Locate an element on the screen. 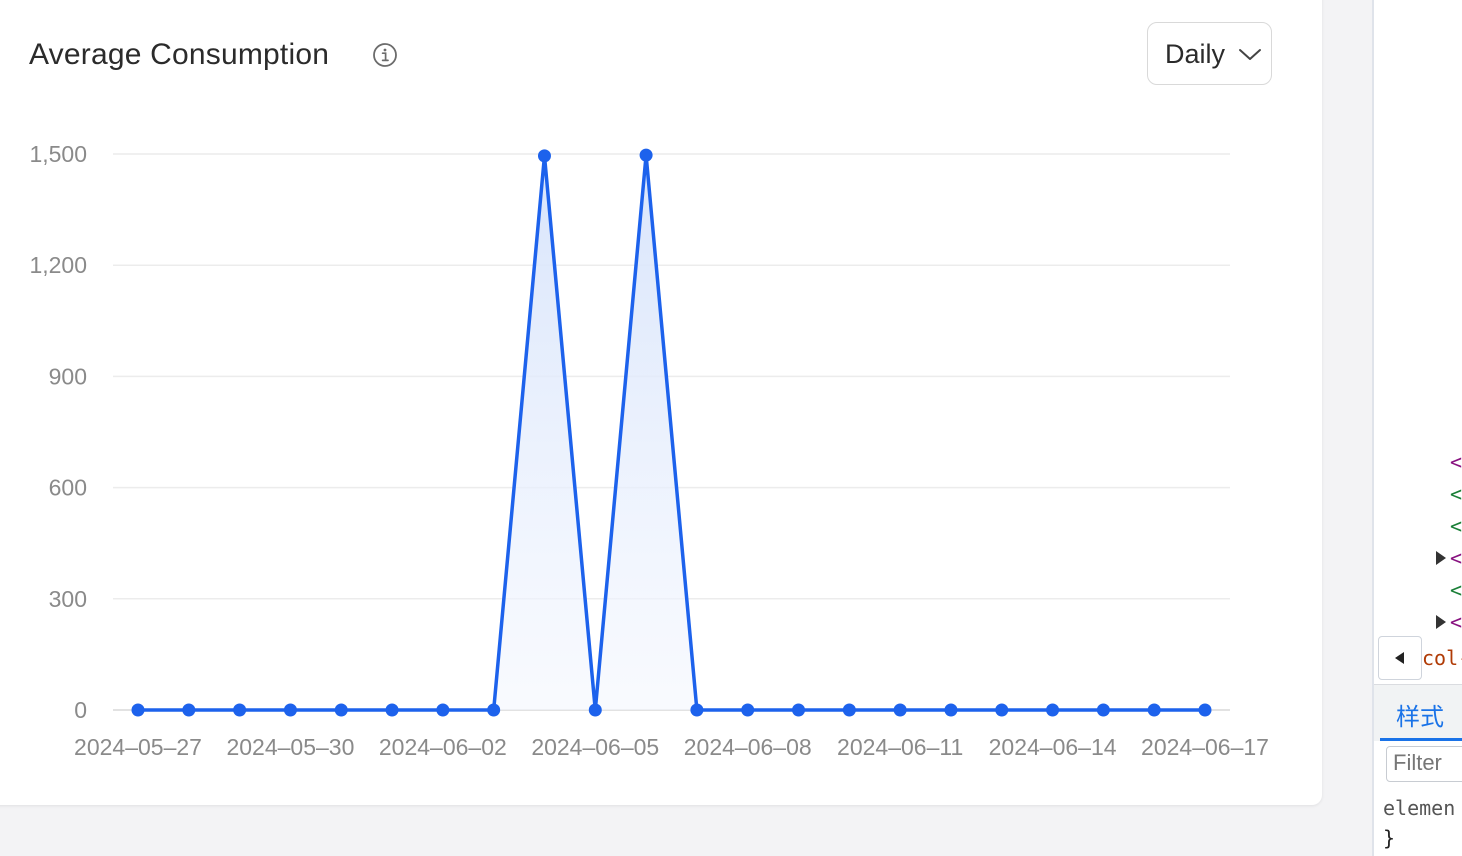  chevron-down-icon is located at coordinates (1250, 54).